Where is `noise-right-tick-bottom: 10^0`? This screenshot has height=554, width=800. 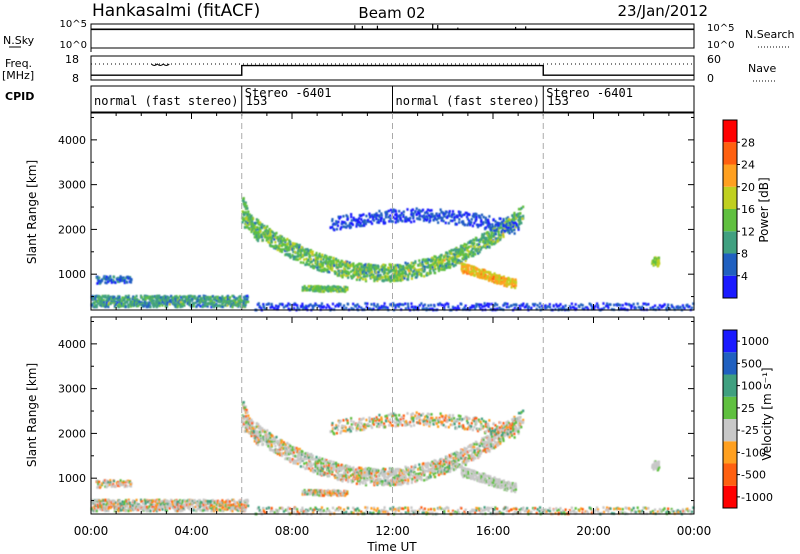
noise-right-tick-bottom: 10^0 is located at coordinates (720, 45).